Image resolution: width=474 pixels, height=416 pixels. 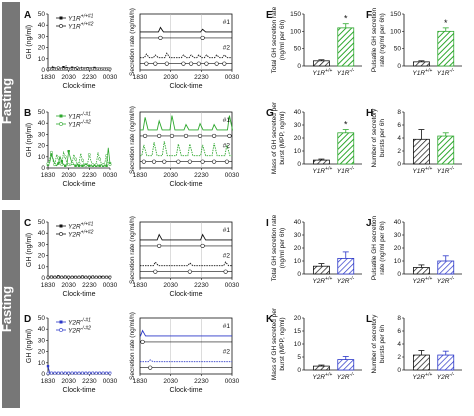 What do you see at coordinates (399, 112) in the screenshot?
I see `y-tick-label: 8` at bounding box center [399, 112].